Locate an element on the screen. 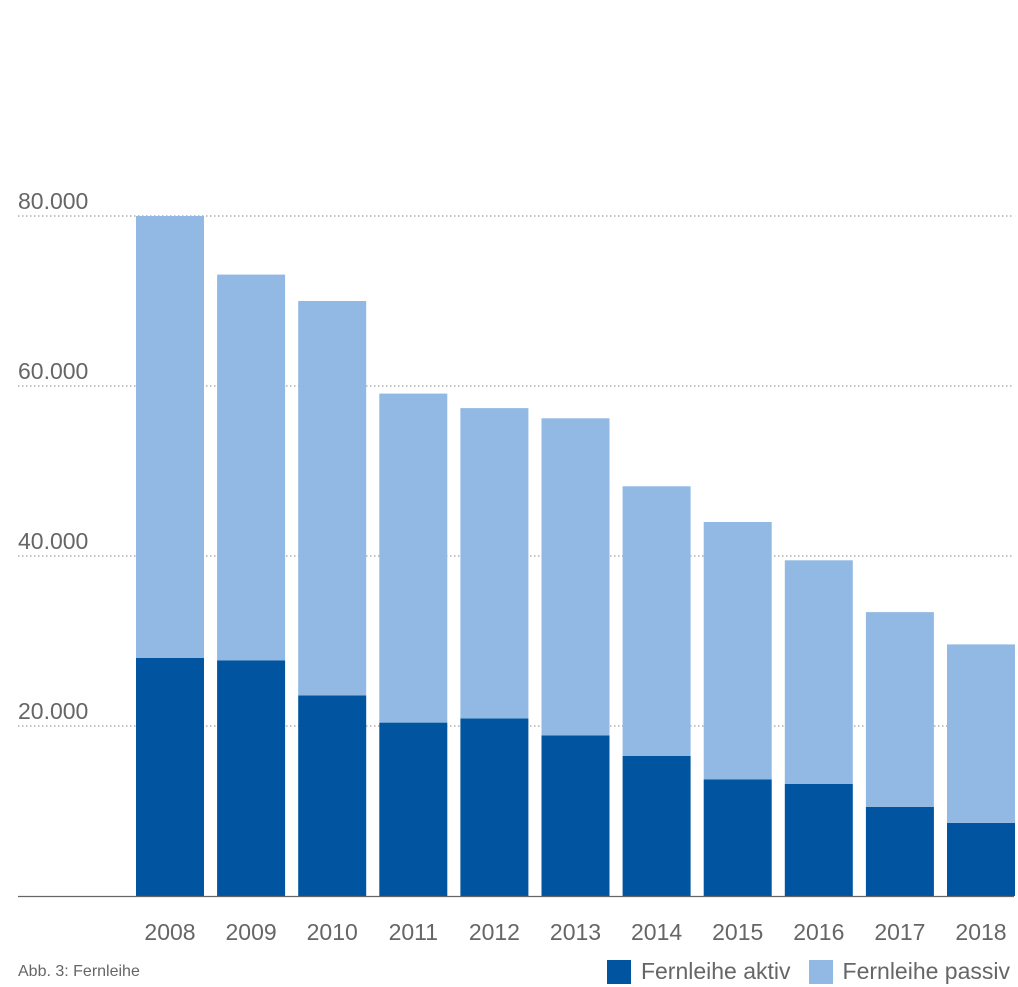  y-tick-label: 20.000 is located at coordinates (53, 711).